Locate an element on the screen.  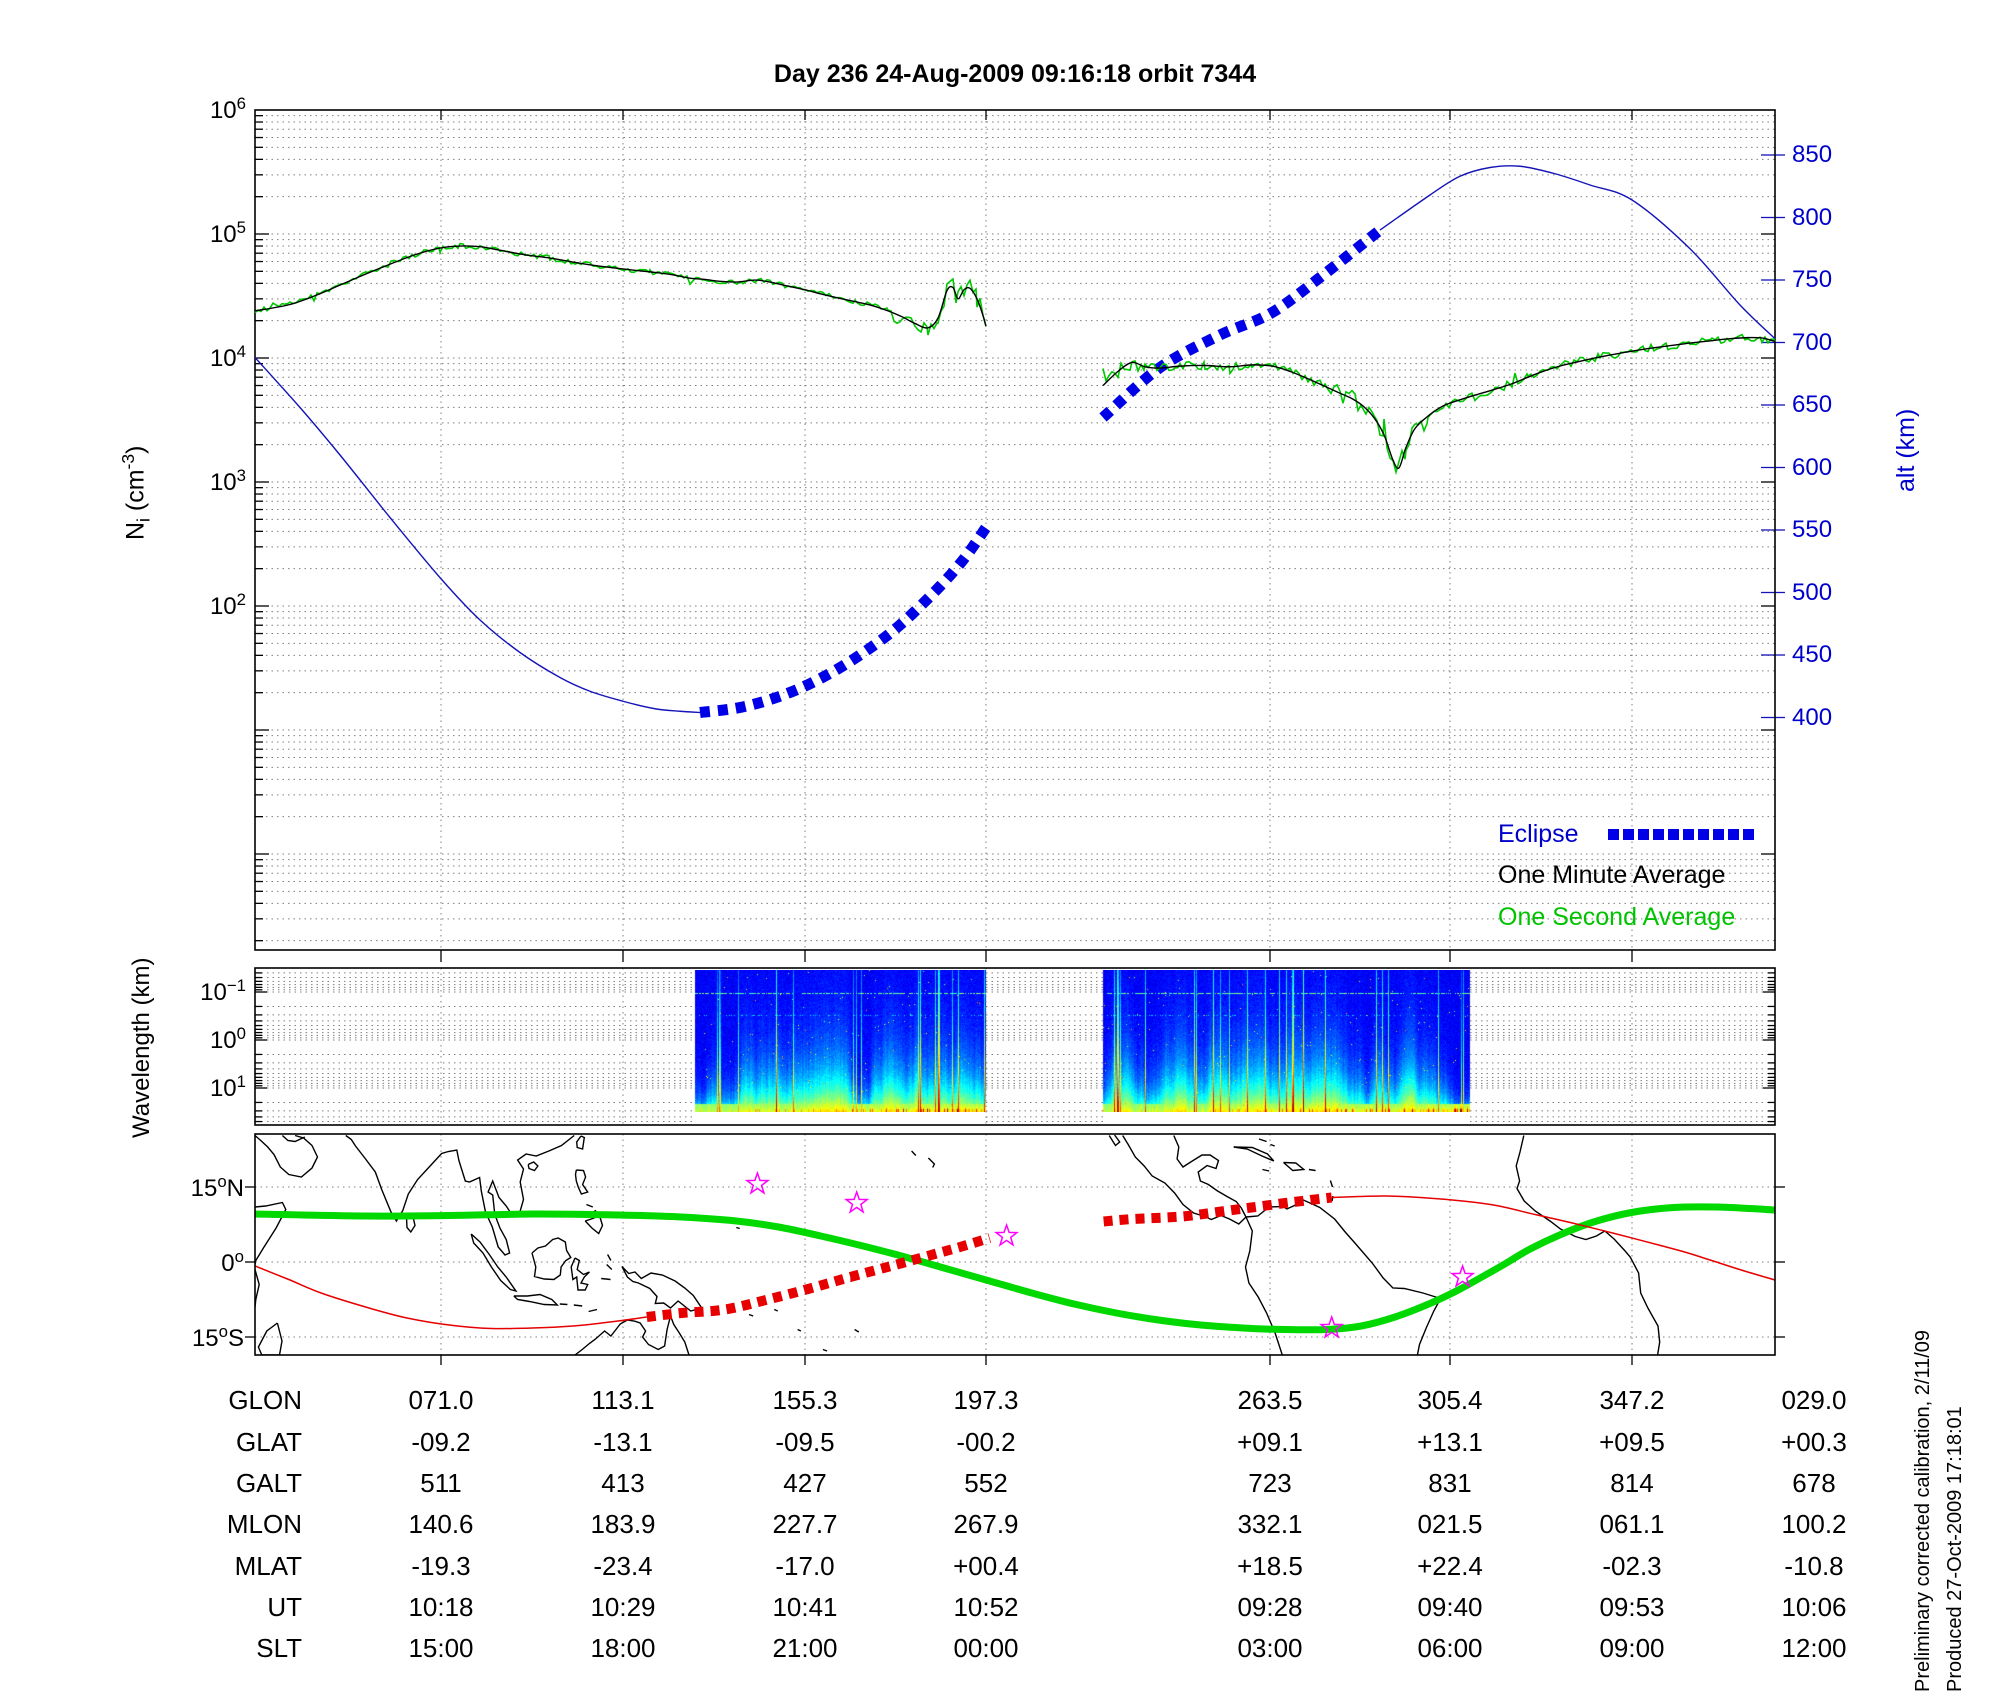
table-cell-GALT-5: 723 is located at coordinates (1270, 1483).